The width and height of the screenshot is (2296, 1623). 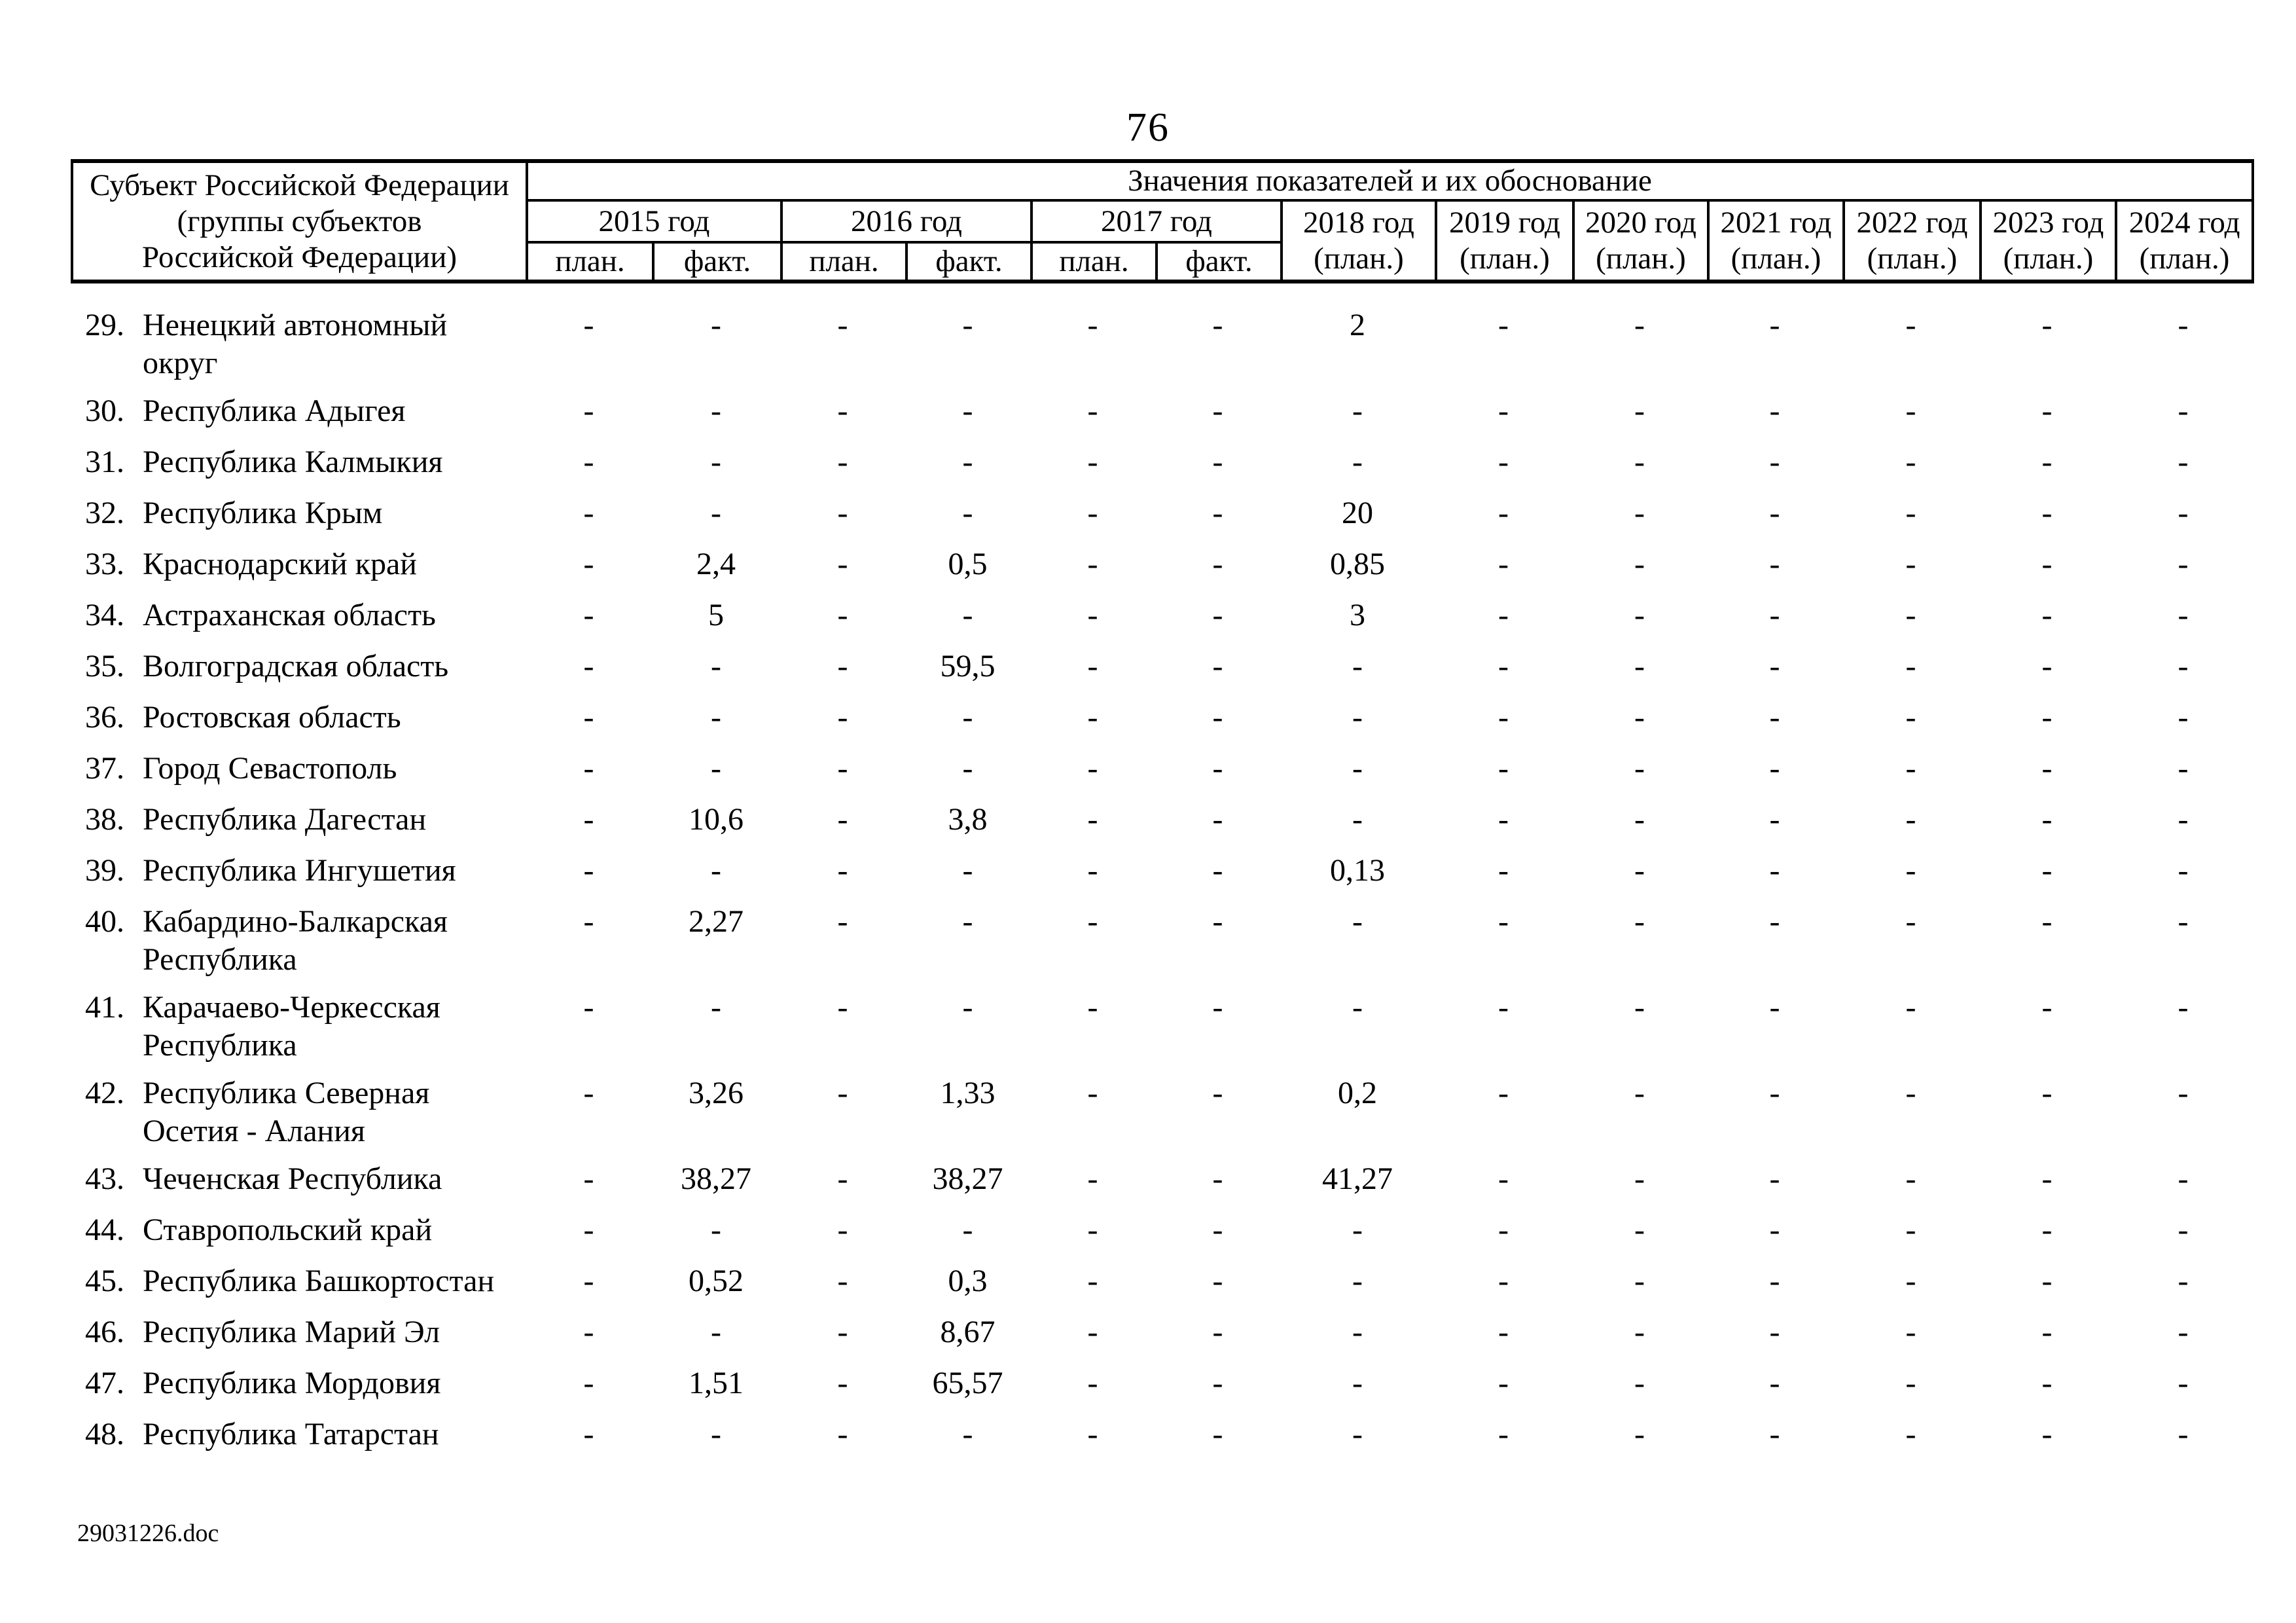 I want to click on table-row: 44. Ставропольский край - - - - - - - - - - - - -, so click(x=1161, y=1236).